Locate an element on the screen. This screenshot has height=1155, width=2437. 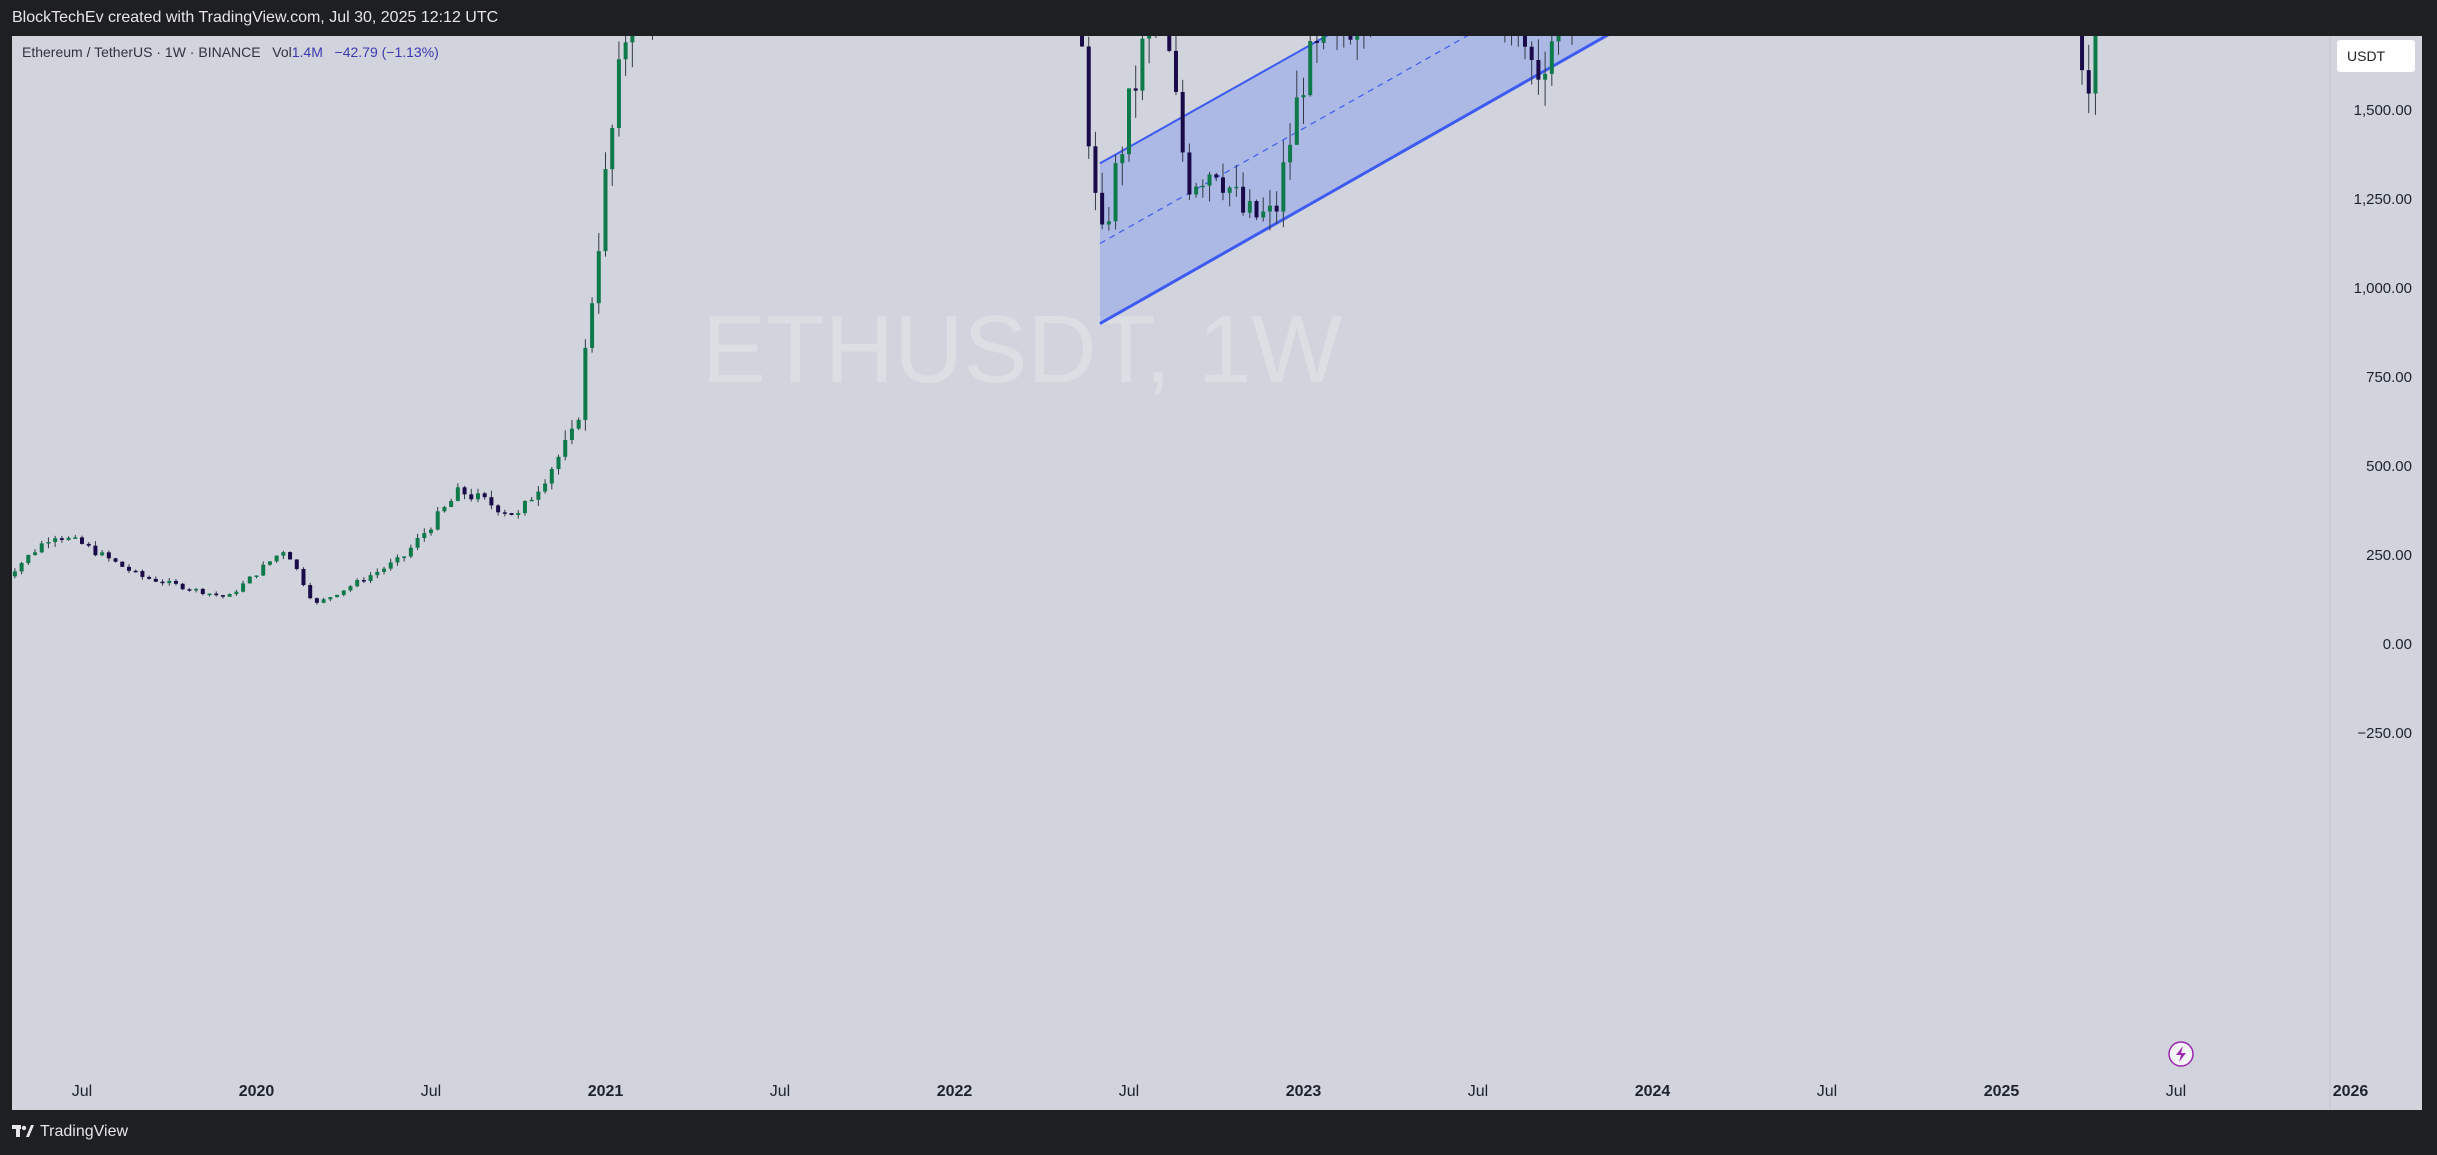
y-tick-label: 750.00 is located at coordinates (2389, 377).